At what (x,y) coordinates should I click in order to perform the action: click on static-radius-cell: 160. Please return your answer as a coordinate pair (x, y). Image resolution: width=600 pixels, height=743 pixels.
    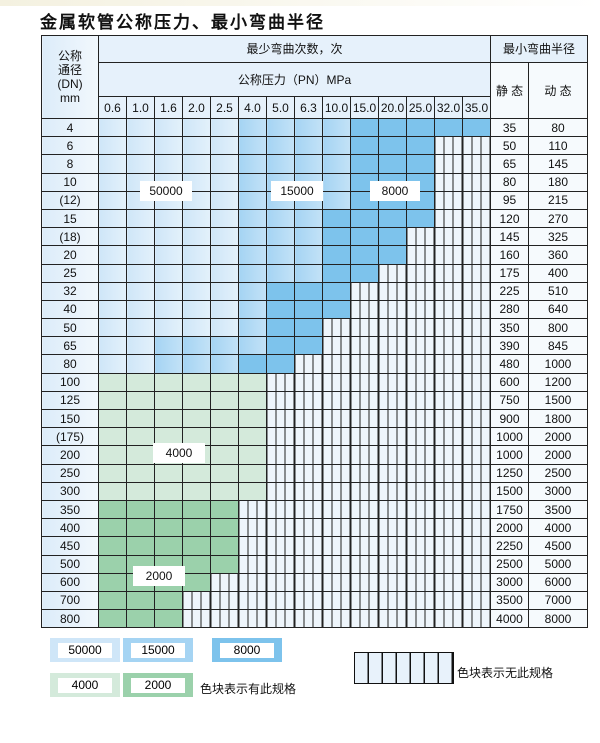
    Looking at the image, I should click on (509, 255).